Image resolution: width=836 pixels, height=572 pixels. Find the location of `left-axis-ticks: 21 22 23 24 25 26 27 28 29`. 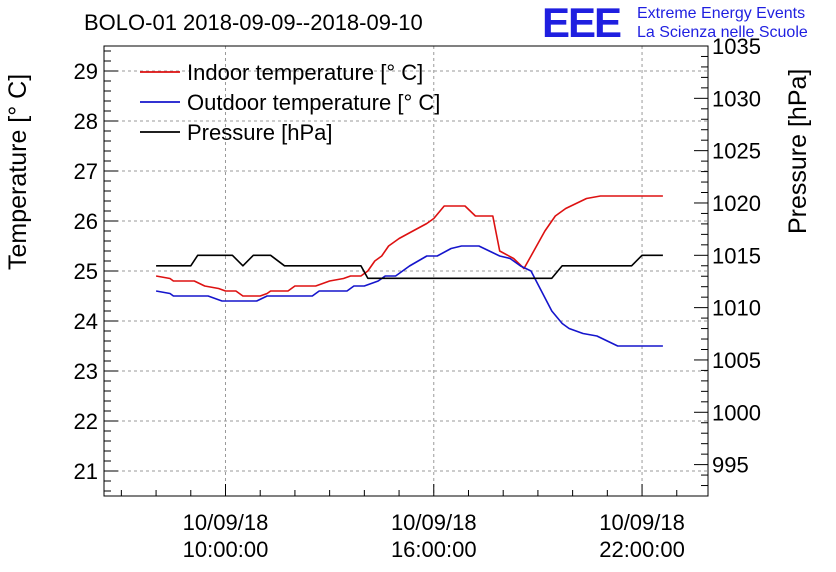

left-axis-ticks: 21 22 23 24 25 26 27 28 29 is located at coordinates (96, 271).